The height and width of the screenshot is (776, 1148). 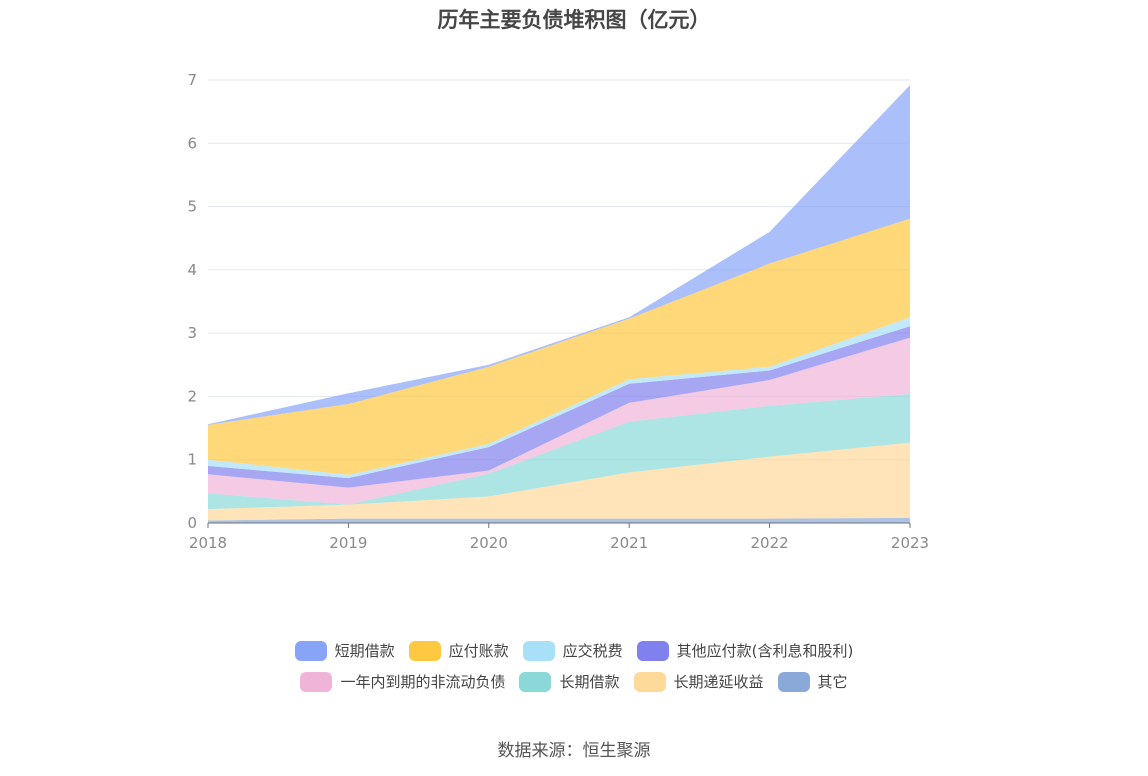 I want to click on legend-item: 长期递延收益, so click(x=698, y=681).